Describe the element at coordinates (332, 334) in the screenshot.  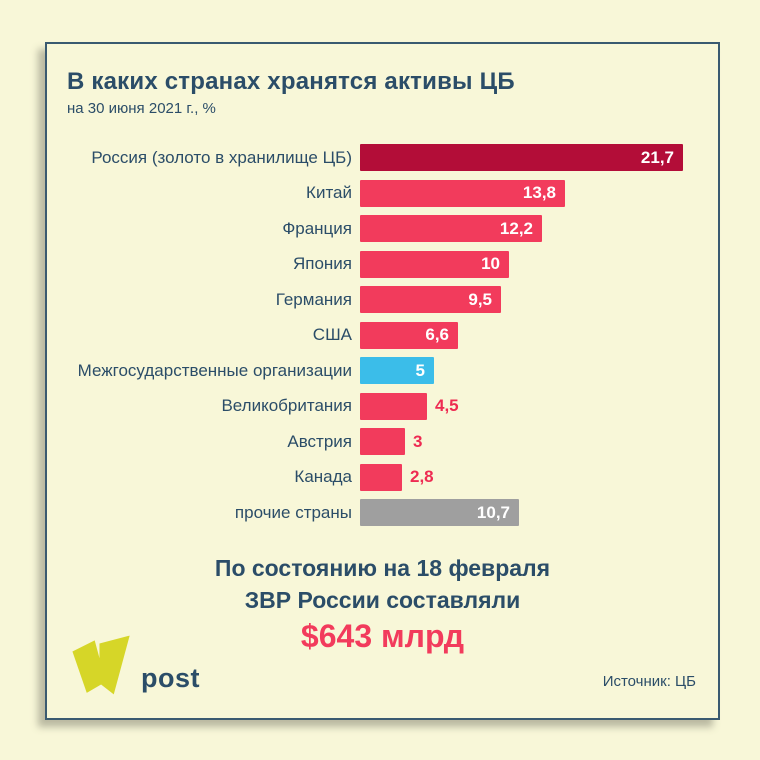
I see `category-label: США` at that location.